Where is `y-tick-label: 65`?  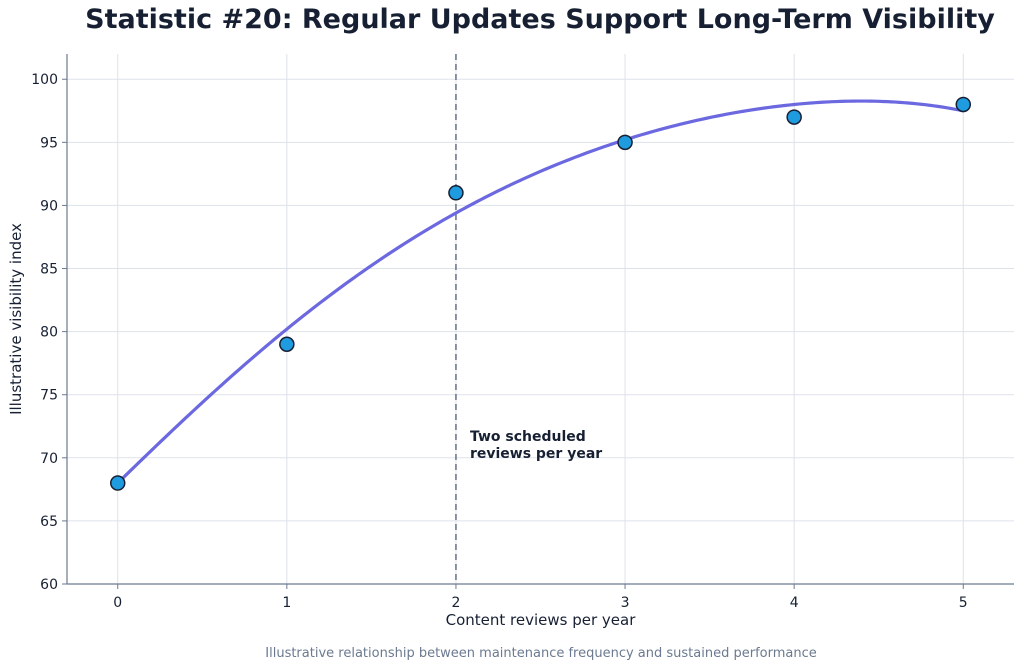 y-tick-label: 65 is located at coordinates (49, 522).